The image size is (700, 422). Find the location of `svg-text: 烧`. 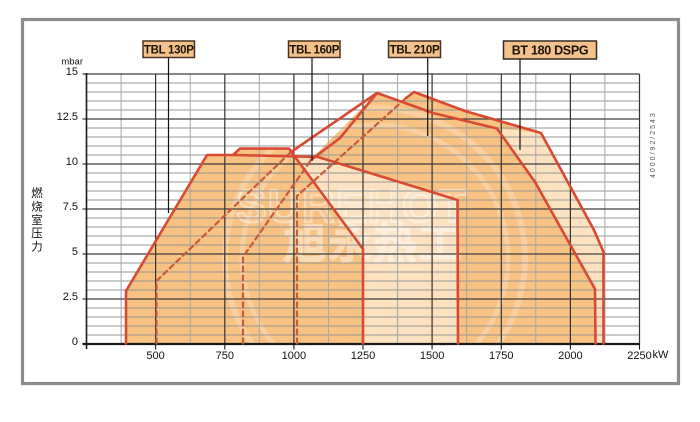

svg-text: 烧 is located at coordinates (37, 206).